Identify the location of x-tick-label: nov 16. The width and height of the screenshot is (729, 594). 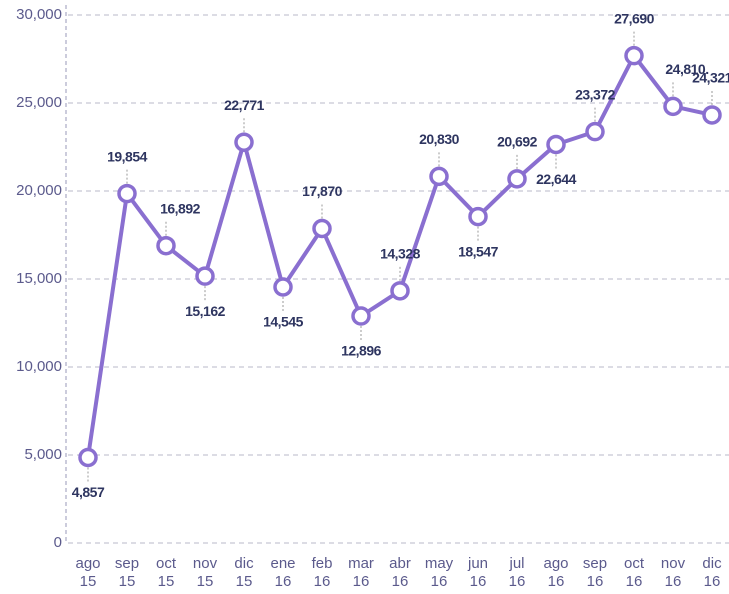
(673, 572).